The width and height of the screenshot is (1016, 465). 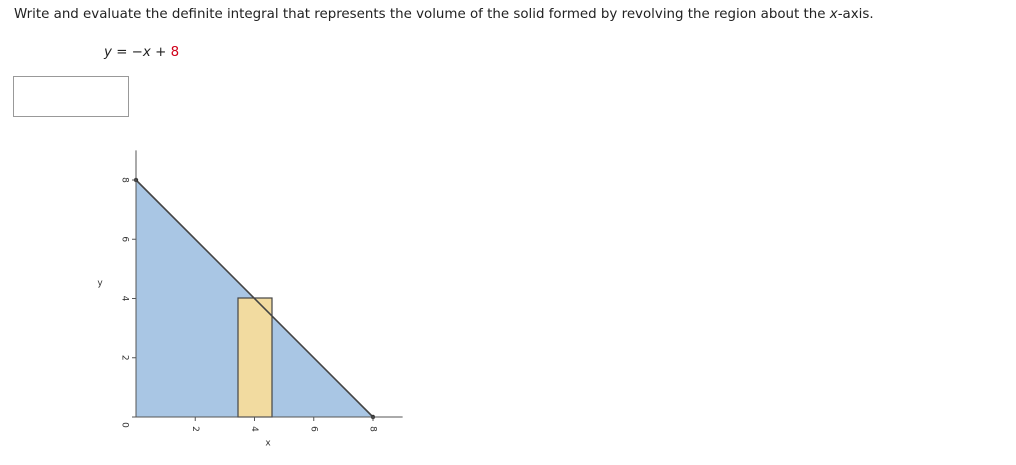 I want to click on eq-lhs: y, so click(x=108, y=52).